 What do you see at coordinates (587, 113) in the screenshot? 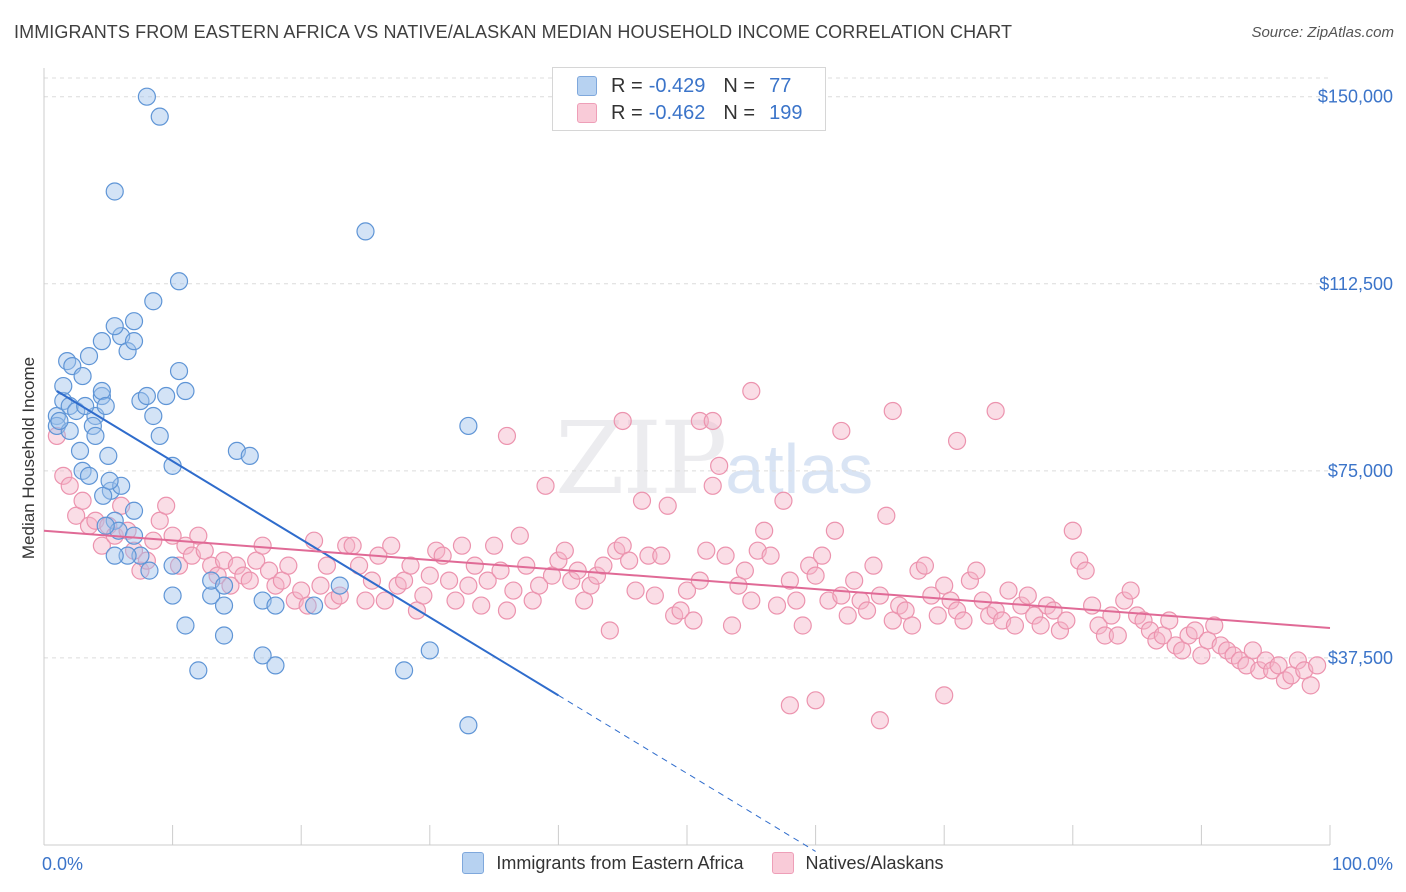
I see `legend-swatch-pink` at bounding box center [587, 113].